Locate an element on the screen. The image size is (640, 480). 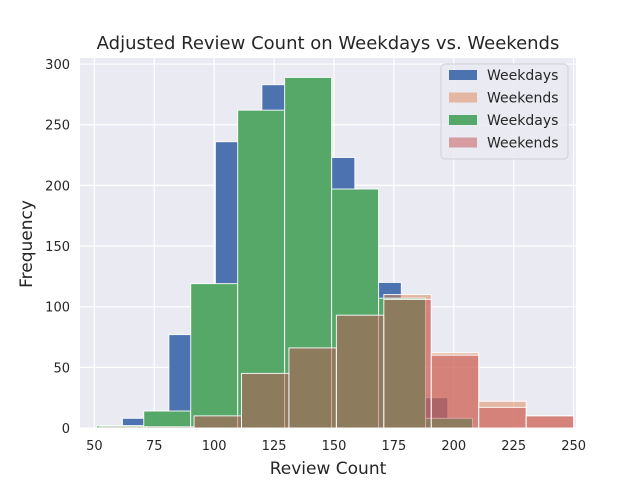
x-tick-label: 225 is located at coordinates (513, 446).